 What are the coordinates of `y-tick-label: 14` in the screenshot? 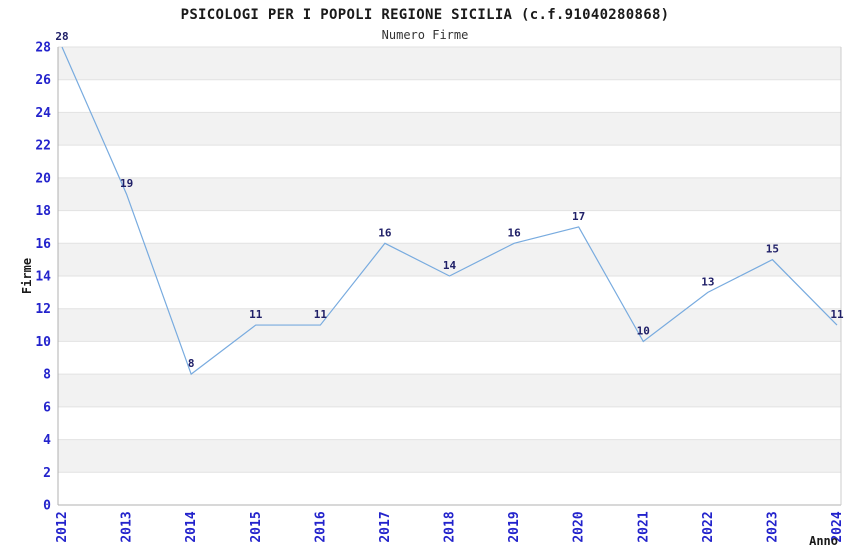 It's located at (43, 277).